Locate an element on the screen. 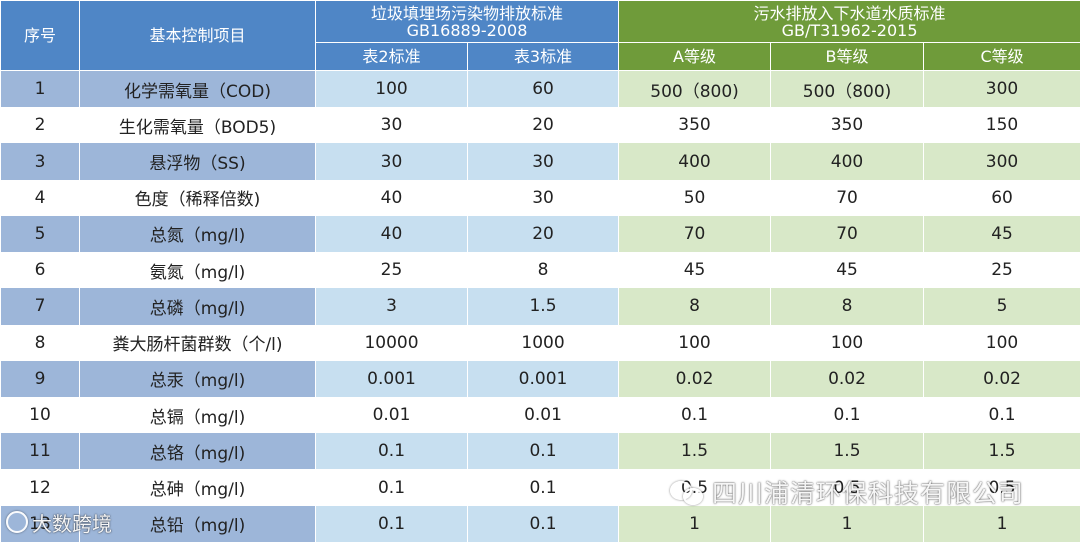 This screenshot has width=1080, height=542. cell-grade-c: 5 is located at coordinates (1001, 306).